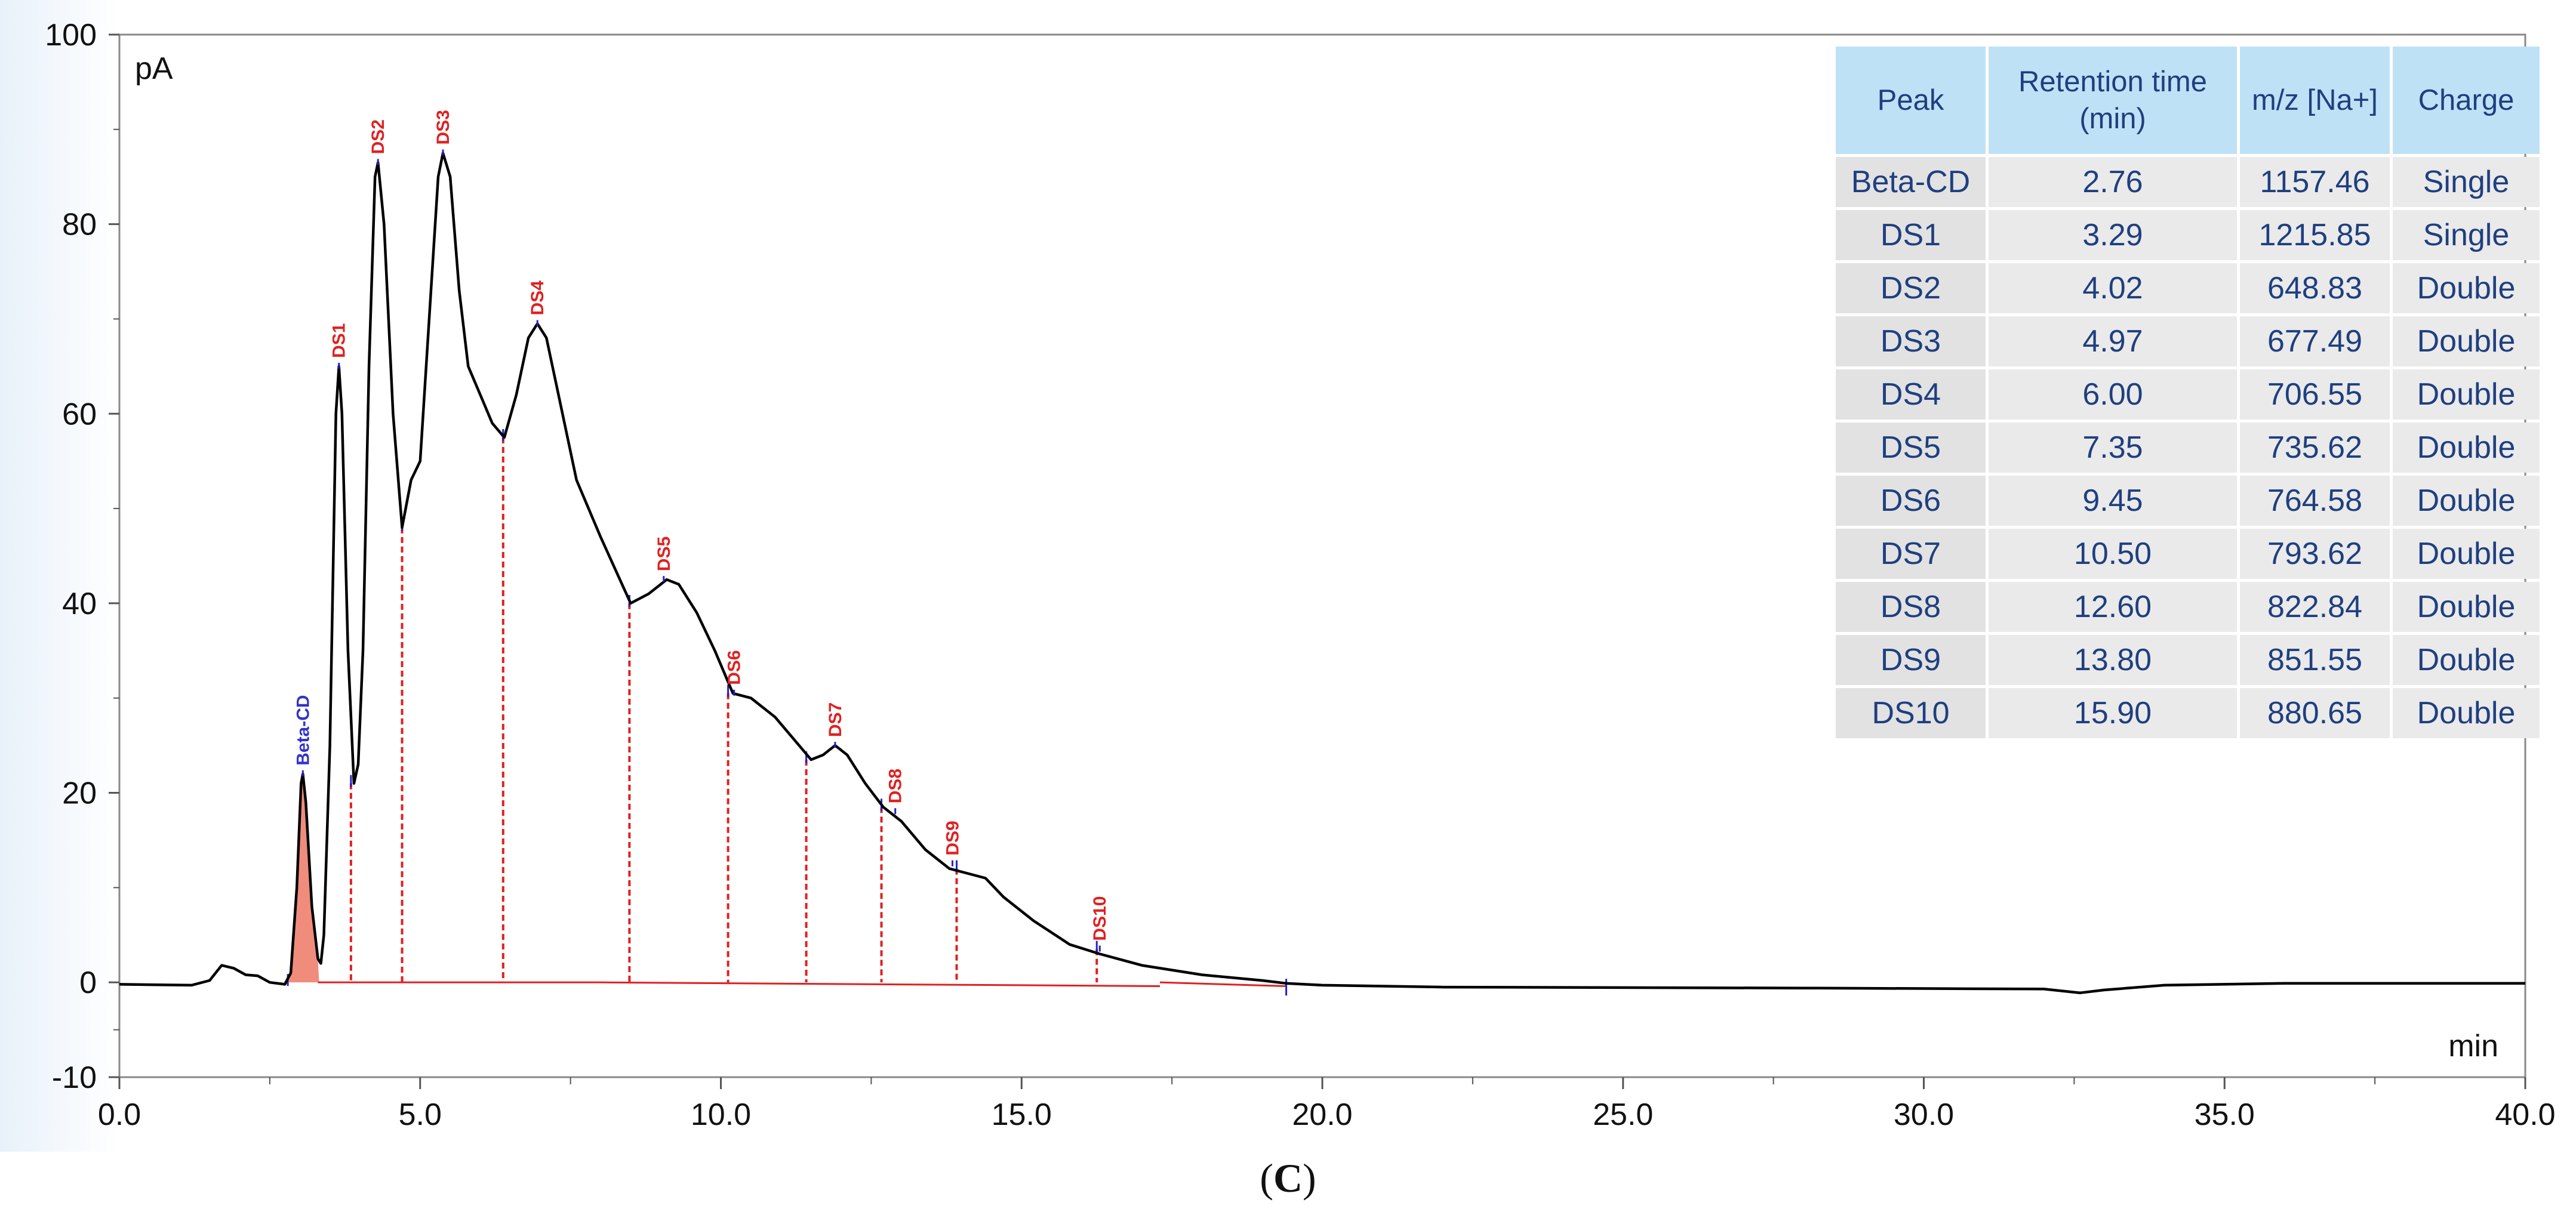  What do you see at coordinates (2113, 235) in the screenshot?
I see `cell-retention-time: 3.29` at bounding box center [2113, 235].